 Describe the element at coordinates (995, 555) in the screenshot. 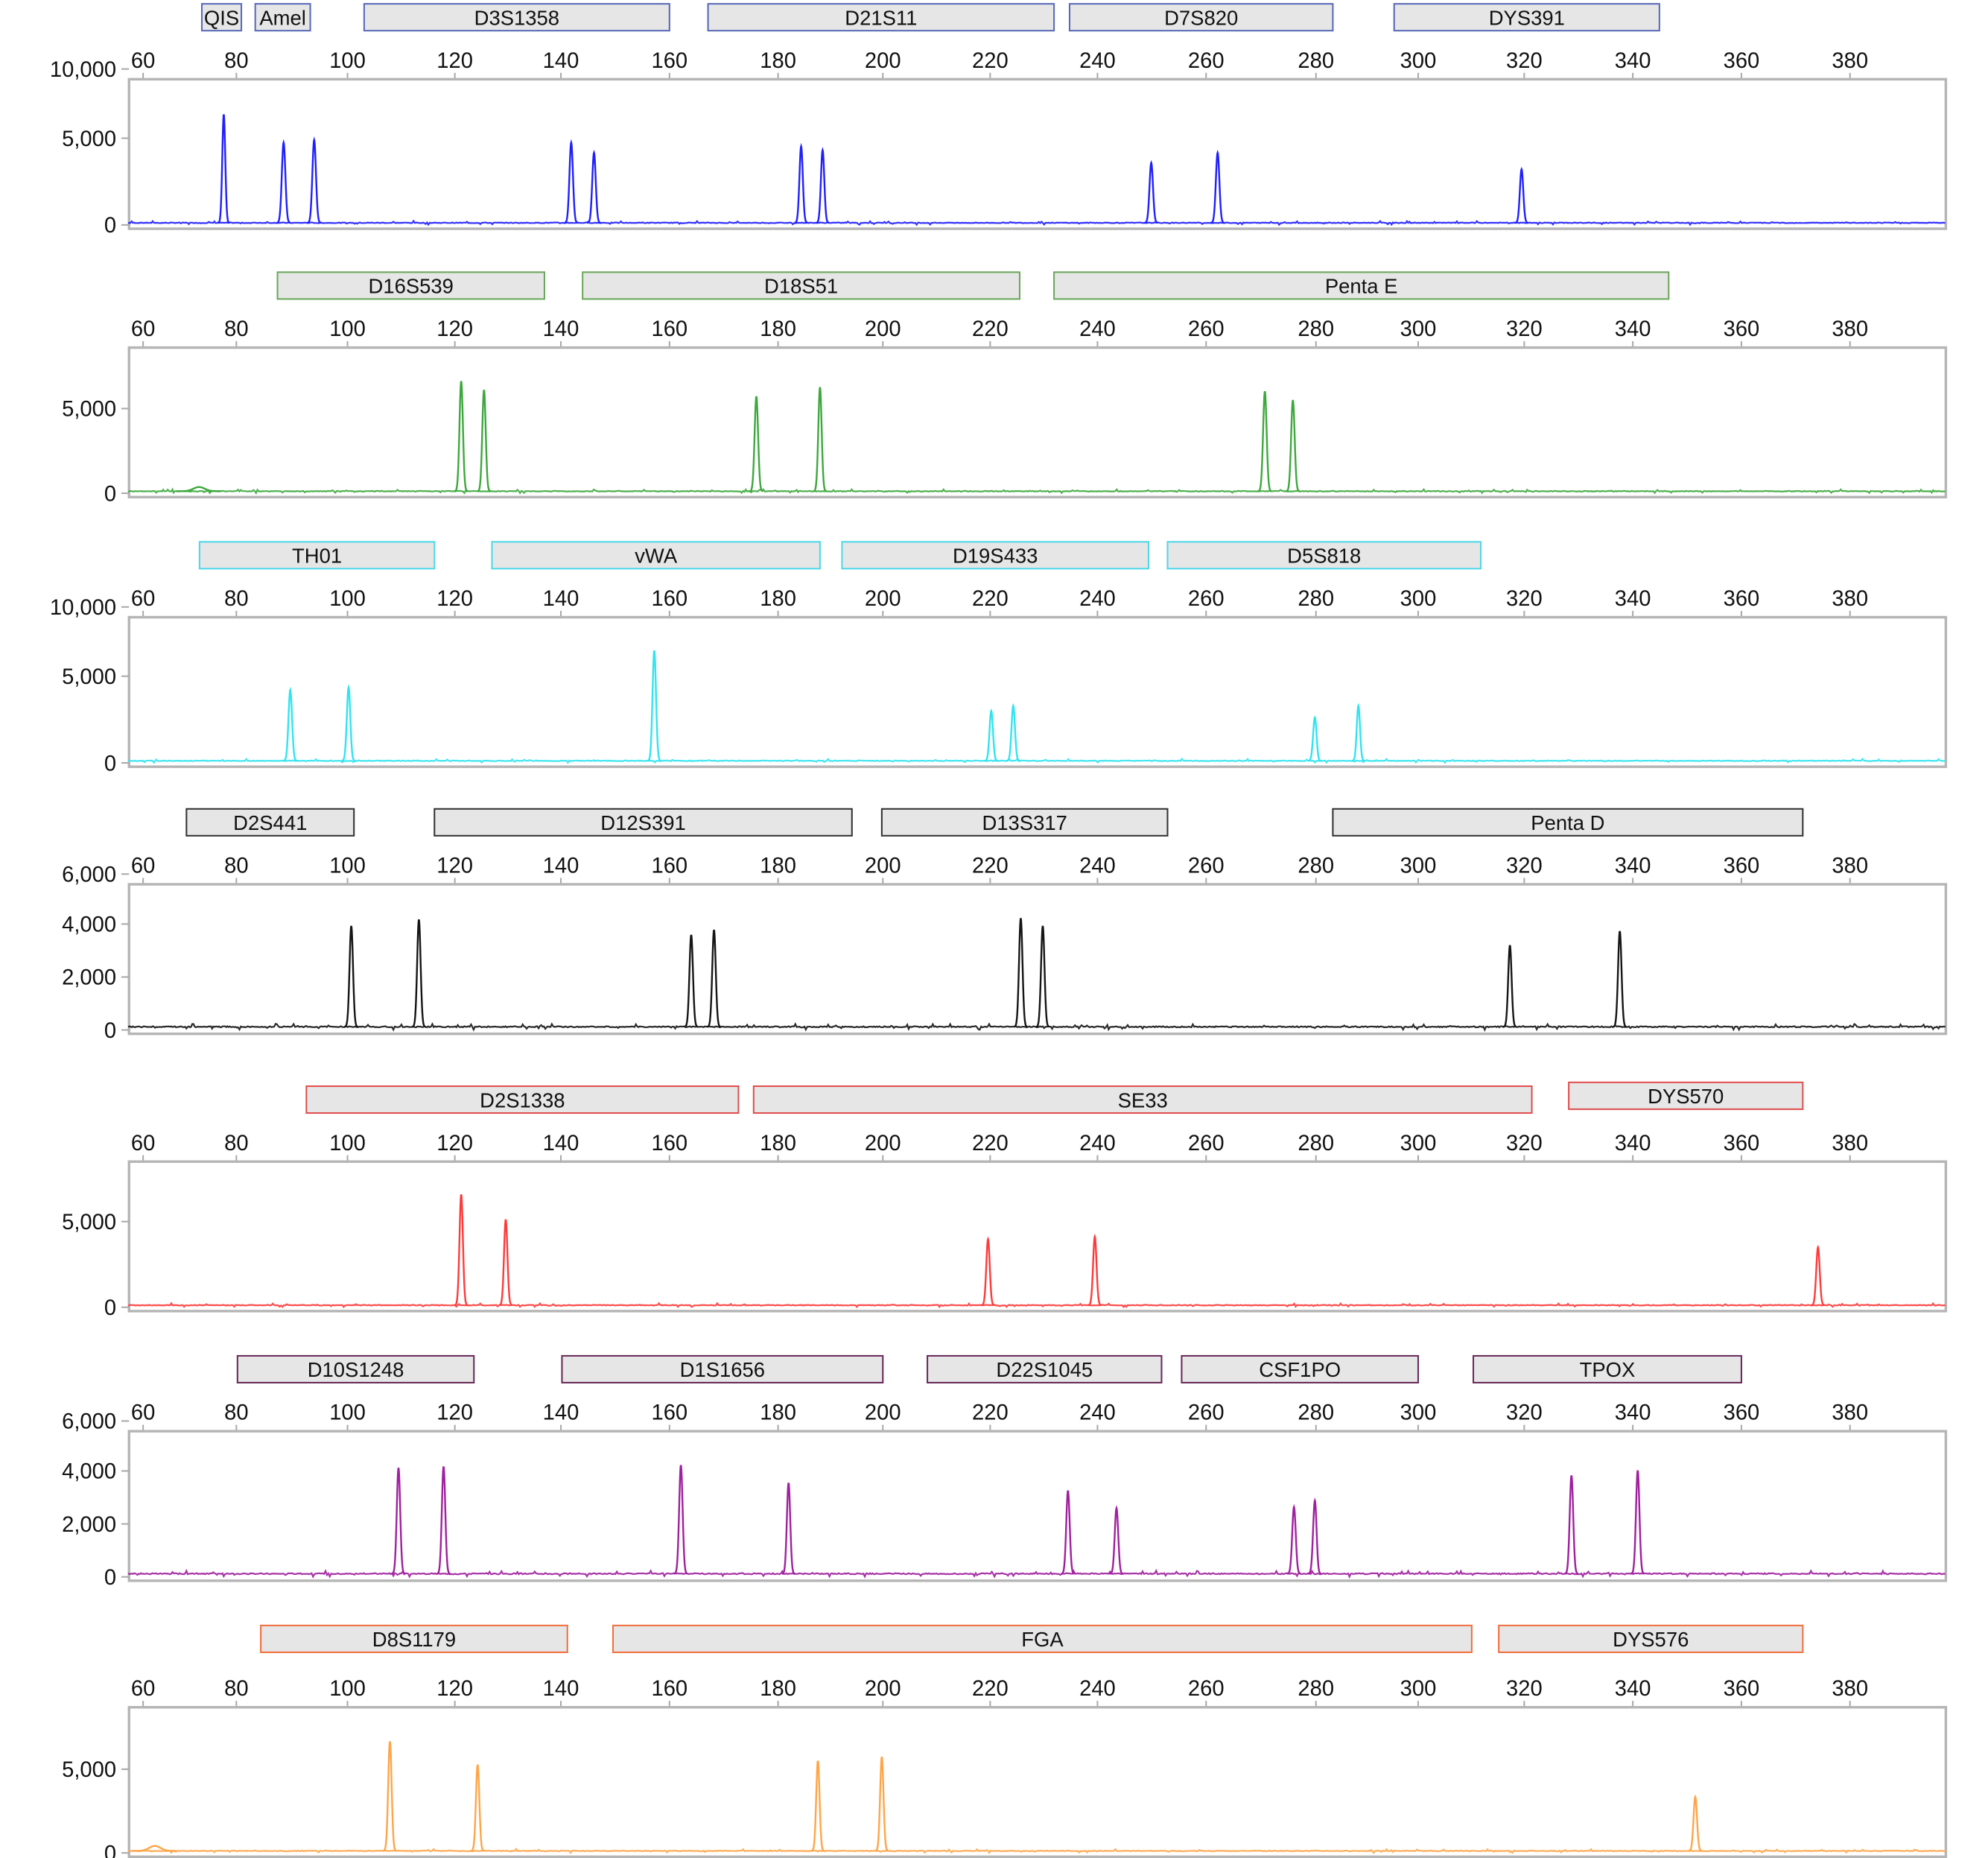

I see `marker-bin-d19s433: D19S433` at that location.